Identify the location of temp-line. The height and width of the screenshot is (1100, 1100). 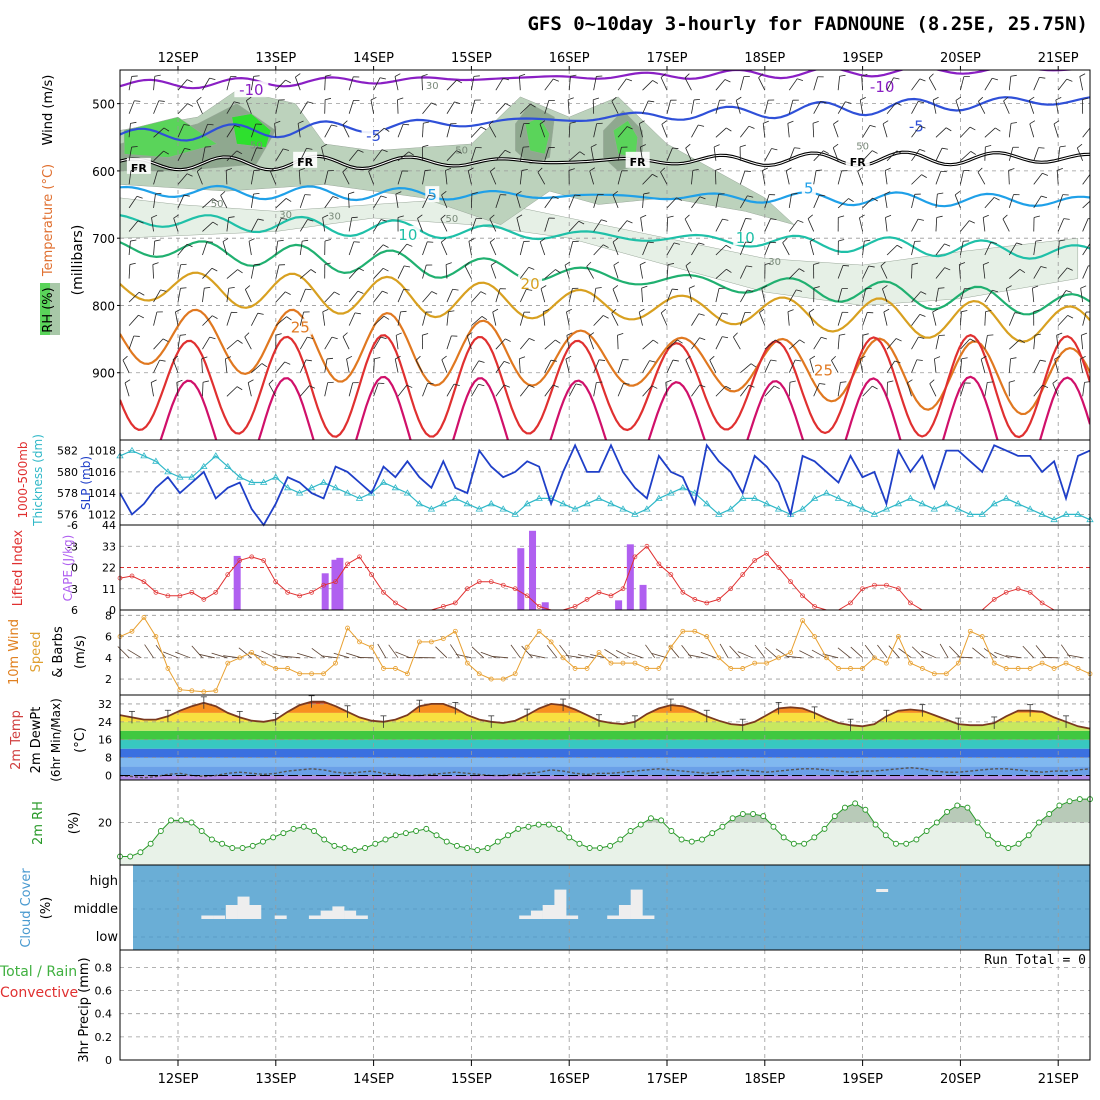
(605, 715).